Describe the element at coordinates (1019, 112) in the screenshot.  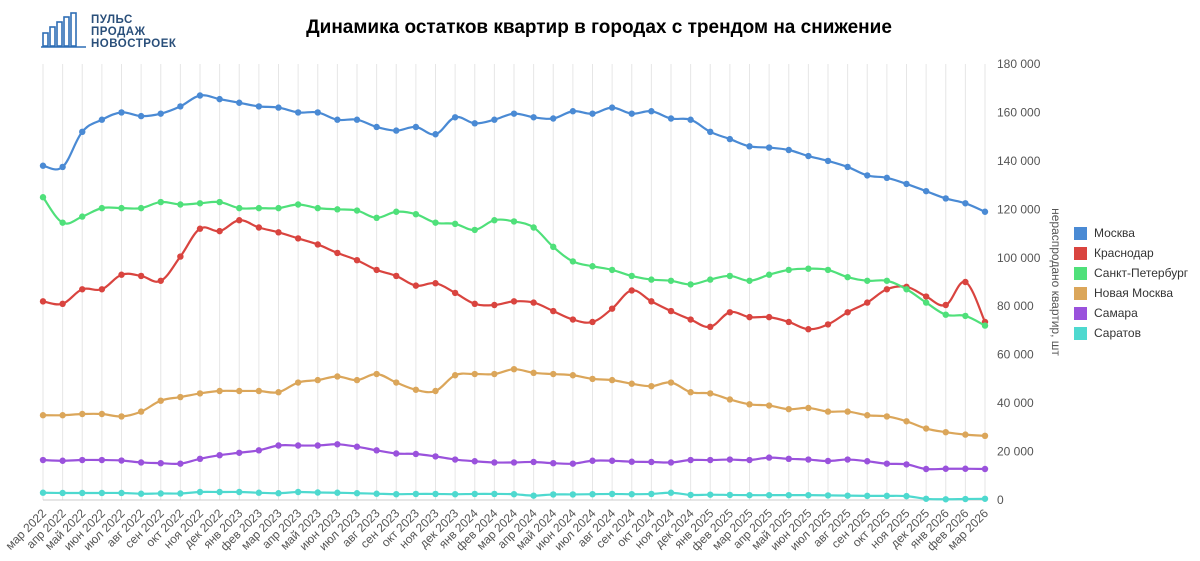
I see `y-tick-label: 160 000` at that location.